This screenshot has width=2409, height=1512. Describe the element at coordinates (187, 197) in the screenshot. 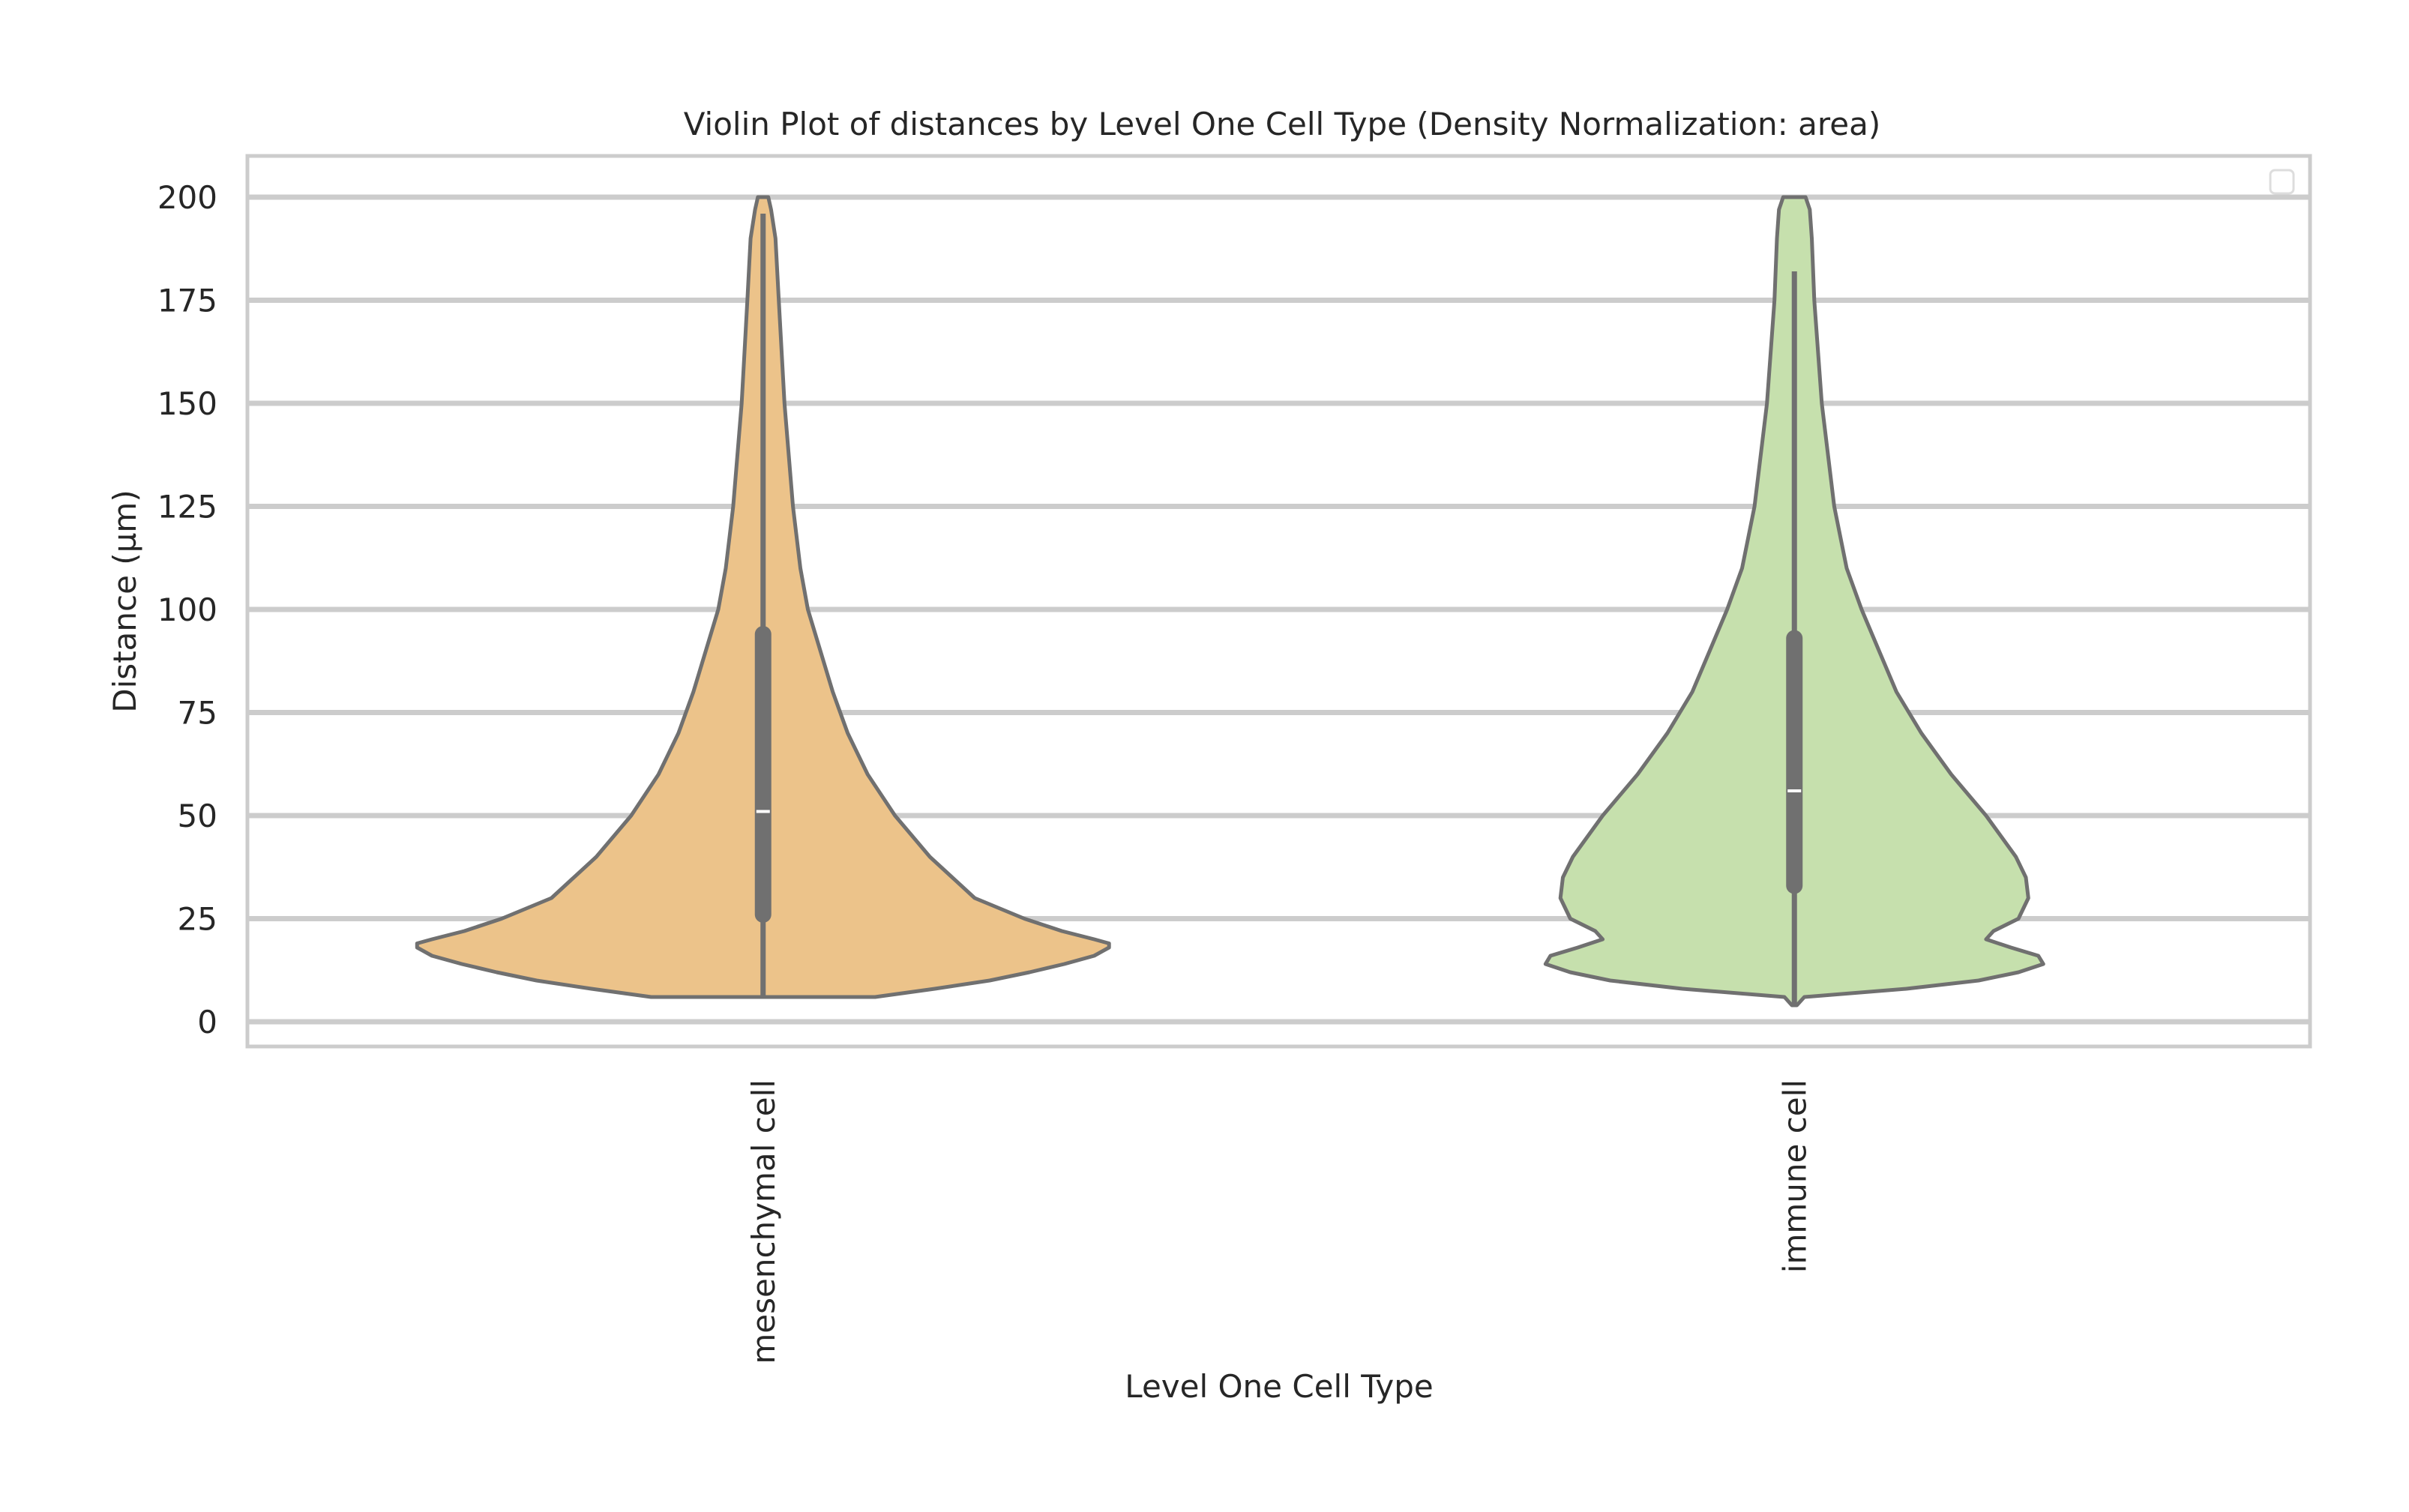

I see `y-tick-label: 200` at that location.